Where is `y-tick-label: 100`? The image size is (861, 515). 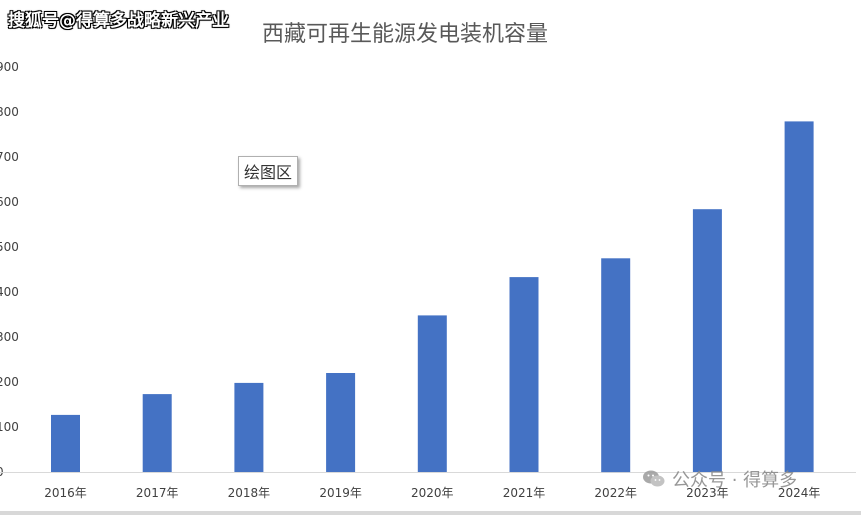
y-tick-label: 100 is located at coordinates (9, 427).